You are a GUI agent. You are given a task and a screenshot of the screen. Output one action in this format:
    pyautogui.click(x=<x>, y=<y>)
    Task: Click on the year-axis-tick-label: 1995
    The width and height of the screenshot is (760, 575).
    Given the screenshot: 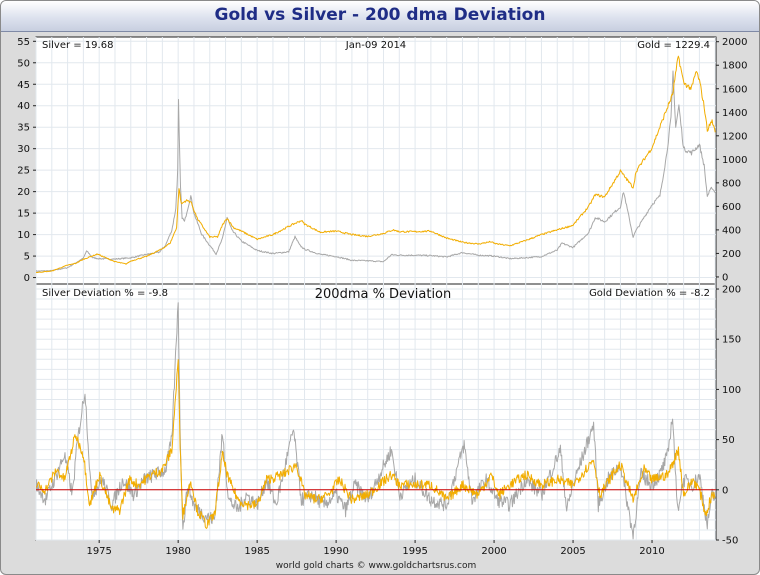 What is the action you would take?
    pyautogui.click(x=414, y=551)
    